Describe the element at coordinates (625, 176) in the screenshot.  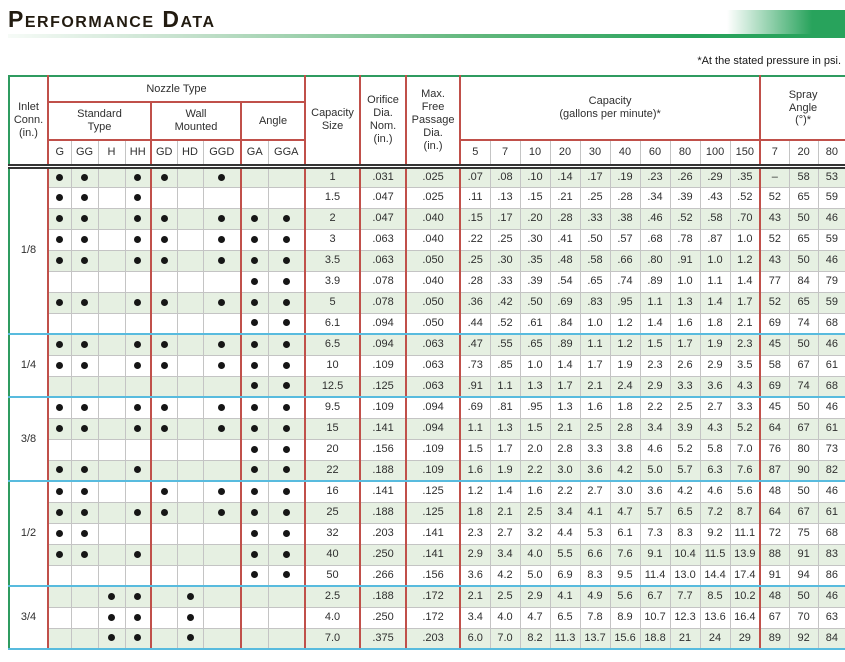
I see `capacity-value-cell: .19` at that location.